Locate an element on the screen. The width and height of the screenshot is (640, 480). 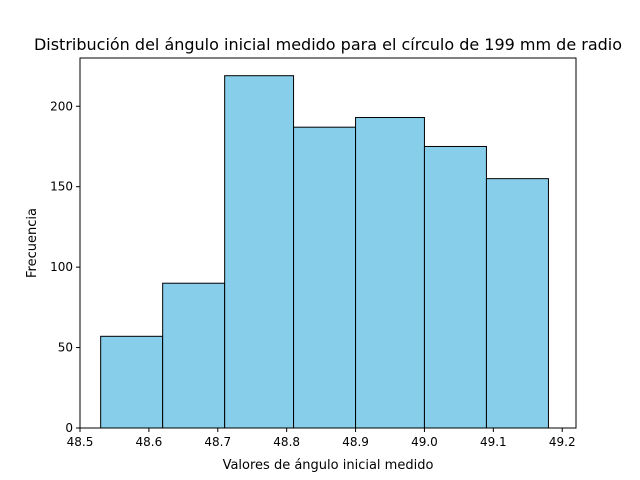
y-axis-ticks: 0 50 100 150 200 is located at coordinates (65, 267).